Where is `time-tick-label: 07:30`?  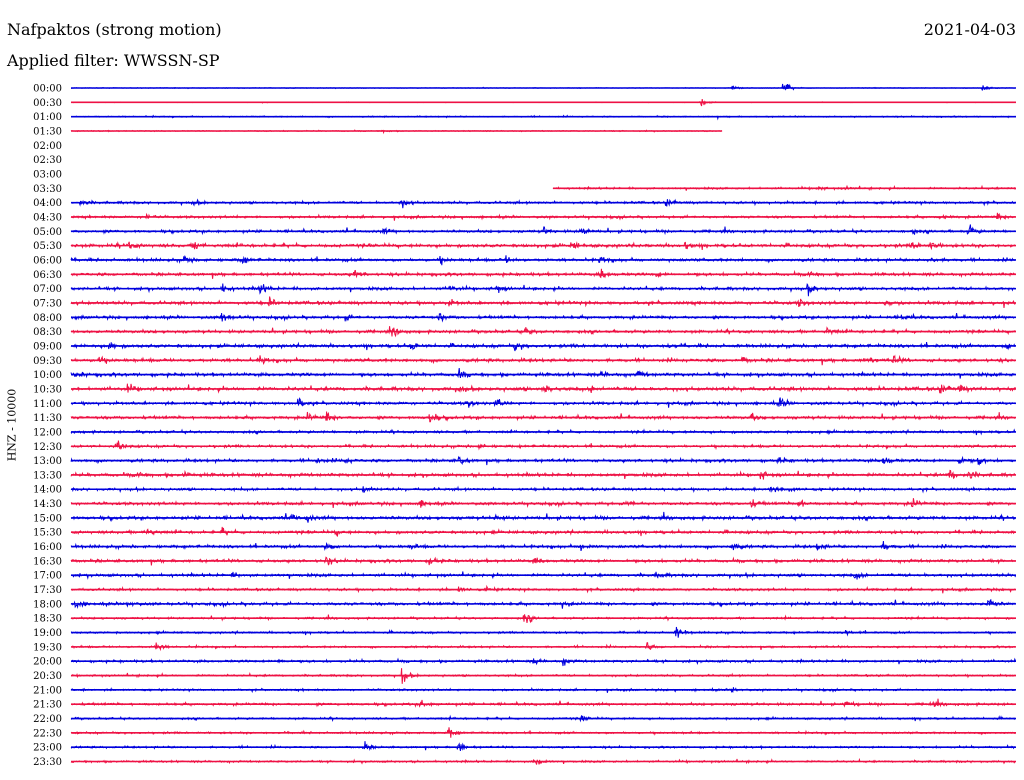 time-tick-label: 07:30 is located at coordinates (47, 303).